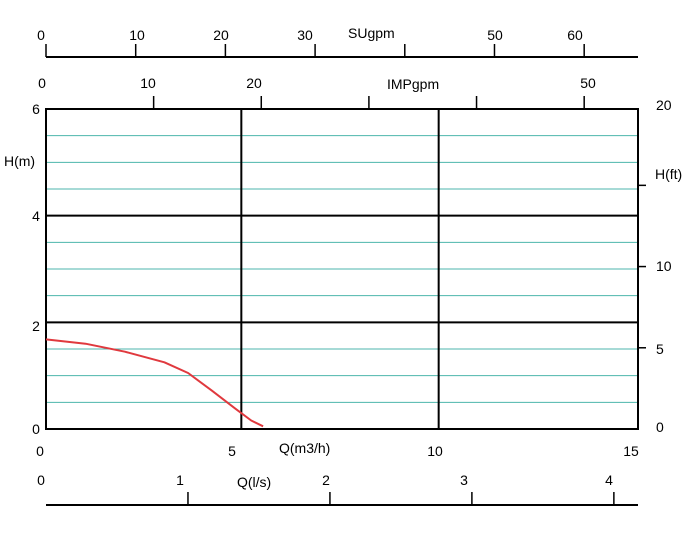 Image resolution: width=694 pixels, height=533 pixels. What do you see at coordinates (42, 83) in the screenshot?
I see `tick-label-impgpm: 0` at bounding box center [42, 83].